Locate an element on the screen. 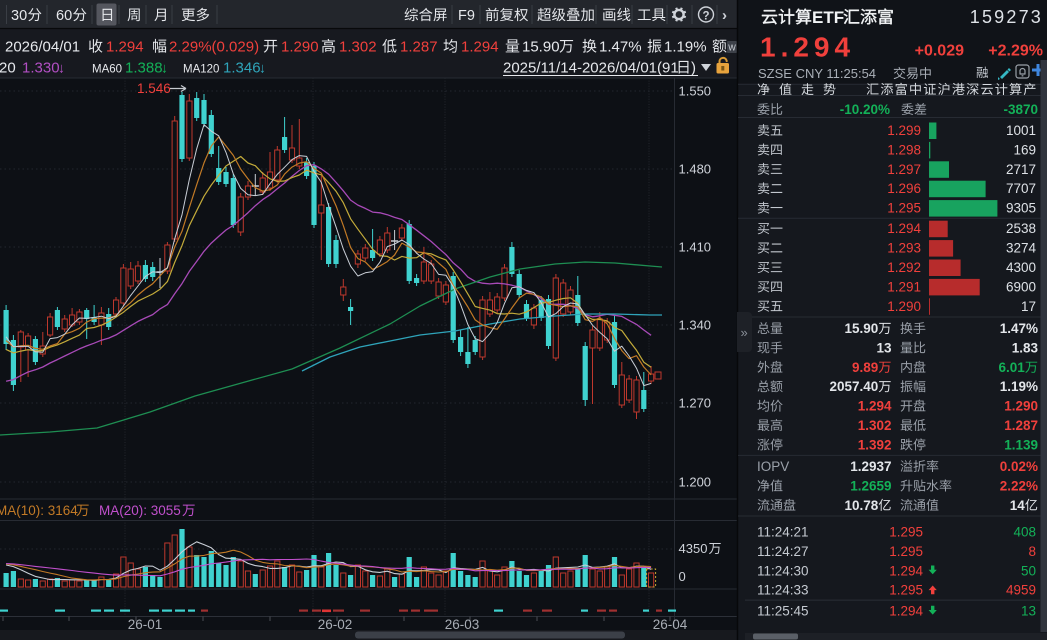 The width and height of the screenshot is (1047, 640). svg-text: 3274 is located at coordinates (1021, 248).